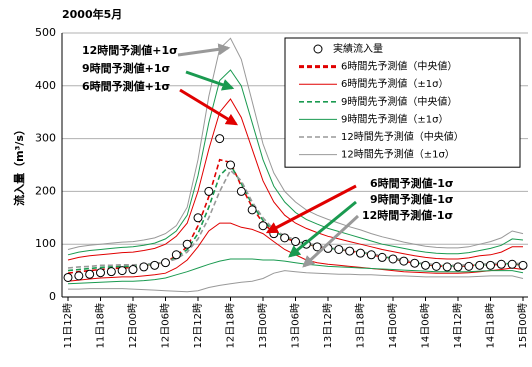  Describe the element at coordinates (394, 83) in the screenshot. I see `legend-label: 6時間先予測値（±1σ）` at that location.